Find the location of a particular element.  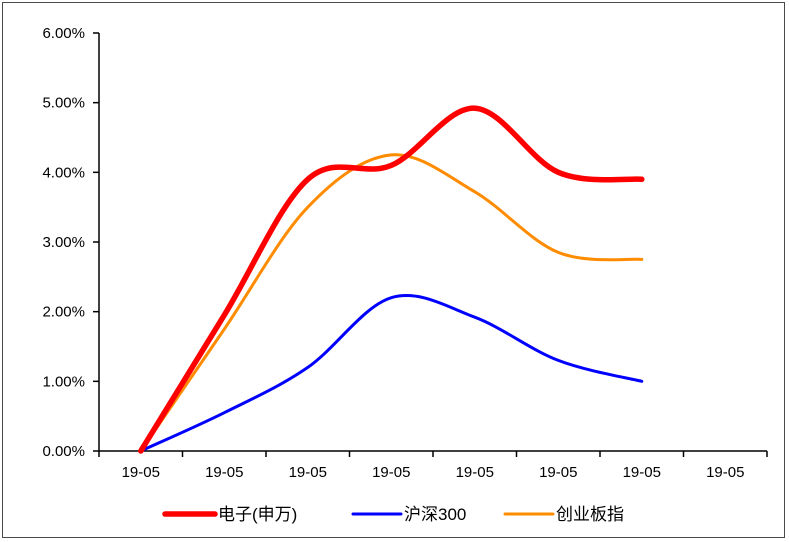

legend-label: 电子(申万) is located at coordinates (257, 514).